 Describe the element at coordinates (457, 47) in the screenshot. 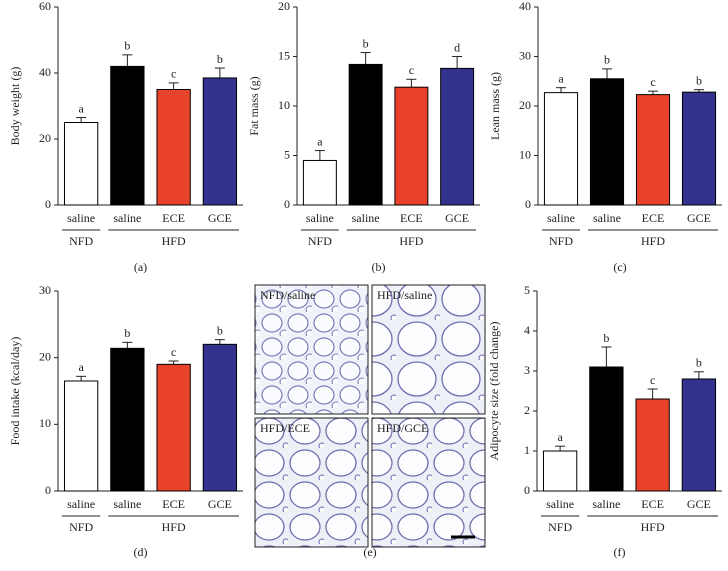

I see `significance-label: d` at that location.